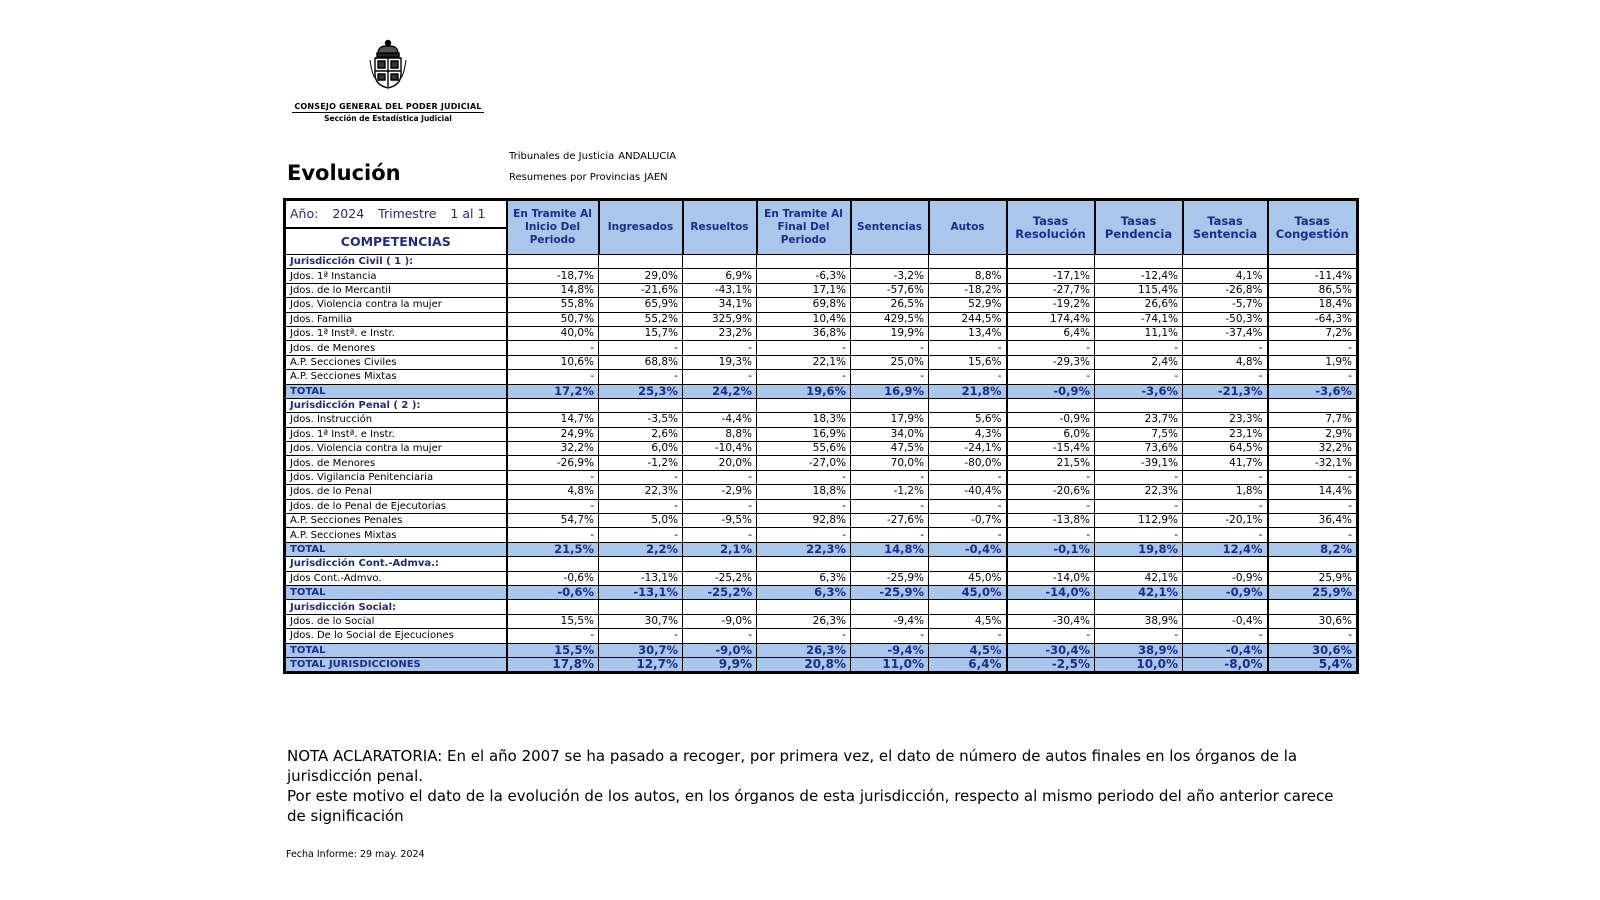 The width and height of the screenshot is (1600, 900). I want to click on value-cell: 45,0%, so click(967, 592).